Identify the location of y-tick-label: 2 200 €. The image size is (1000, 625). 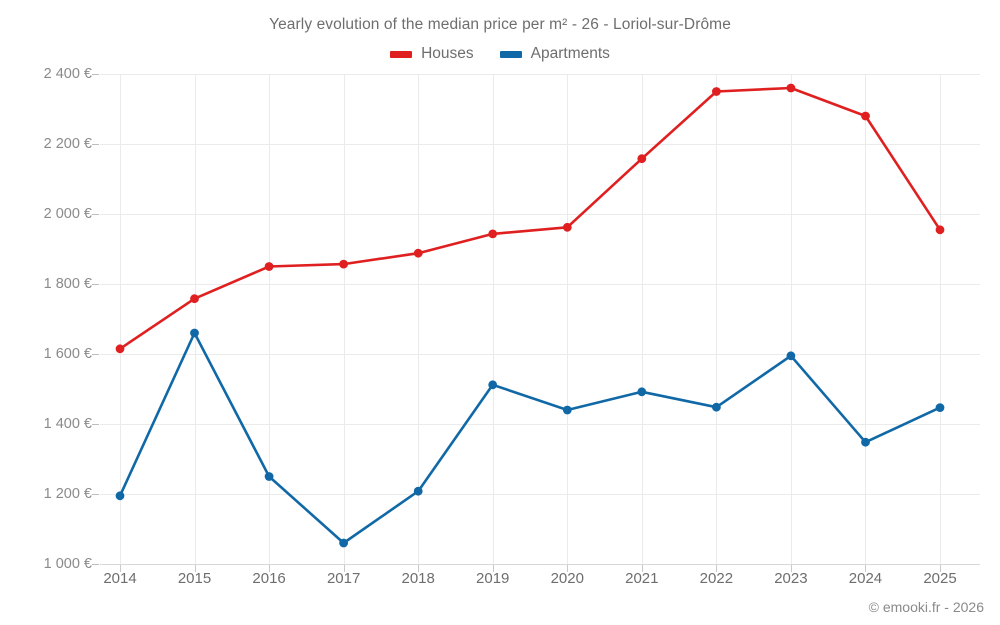
(67, 144).